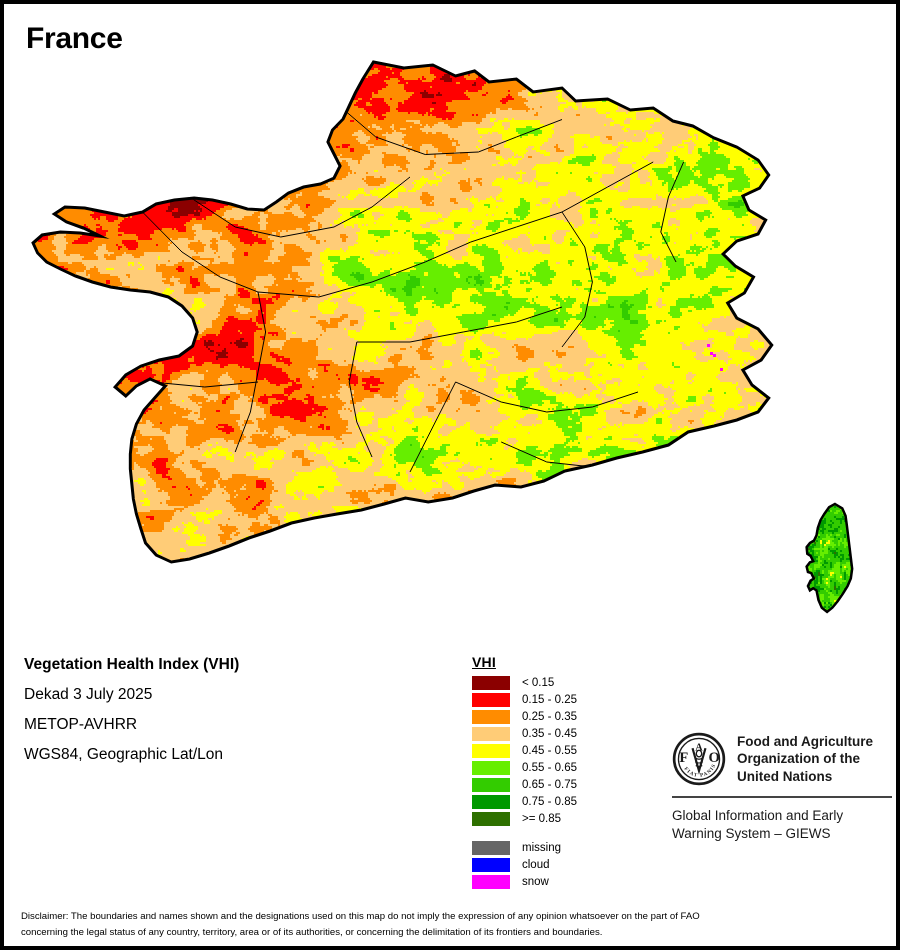 The width and height of the screenshot is (900, 950). What do you see at coordinates (751, 834) in the screenshot?
I see `giews-line-2: Warning System – GIEWS` at bounding box center [751, 834].